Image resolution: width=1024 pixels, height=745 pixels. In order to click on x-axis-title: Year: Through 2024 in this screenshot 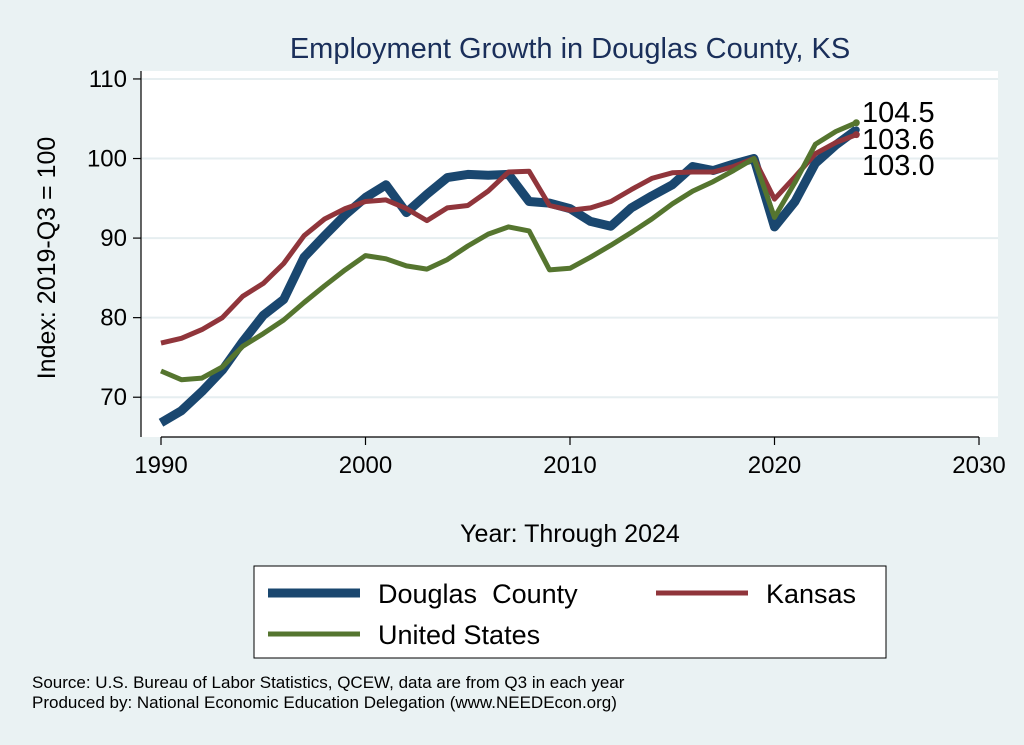, I will do `click(570, 534)`.